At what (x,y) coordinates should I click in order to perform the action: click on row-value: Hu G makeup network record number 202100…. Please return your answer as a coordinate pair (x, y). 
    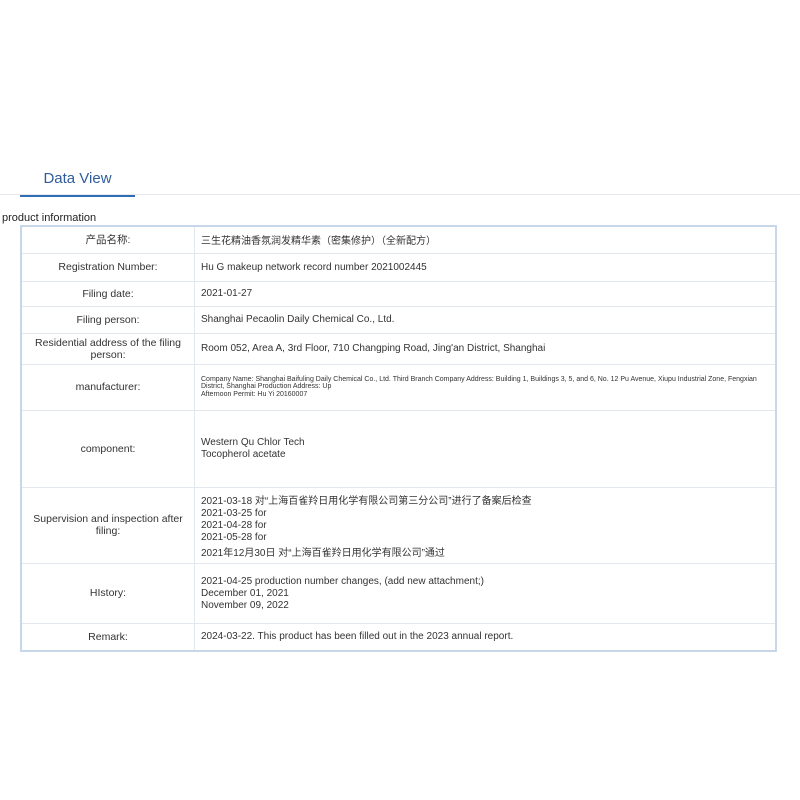
    Looking at the image, I should click on (485, 267).